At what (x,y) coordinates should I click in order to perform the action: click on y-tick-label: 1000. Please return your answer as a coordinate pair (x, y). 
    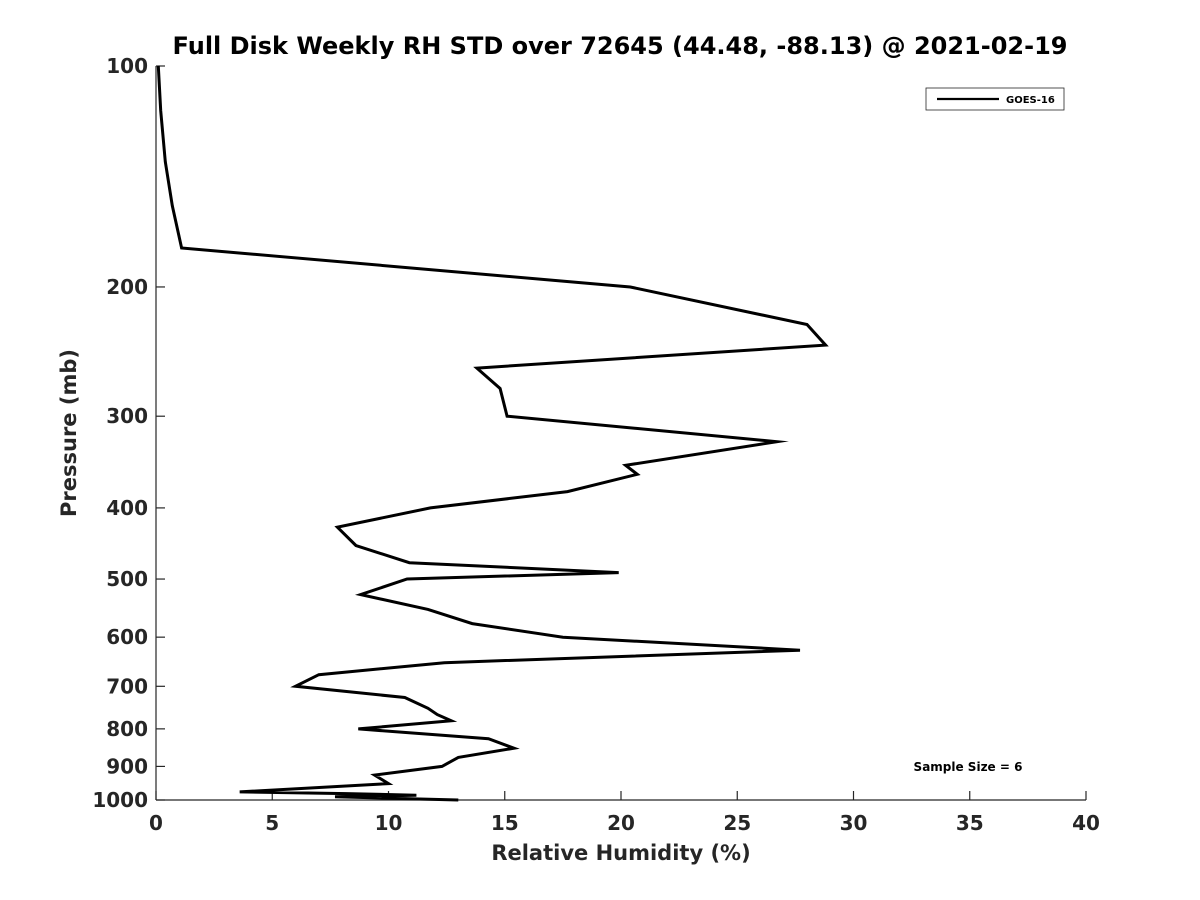
    Looking at the image, I should click on (120, 800).